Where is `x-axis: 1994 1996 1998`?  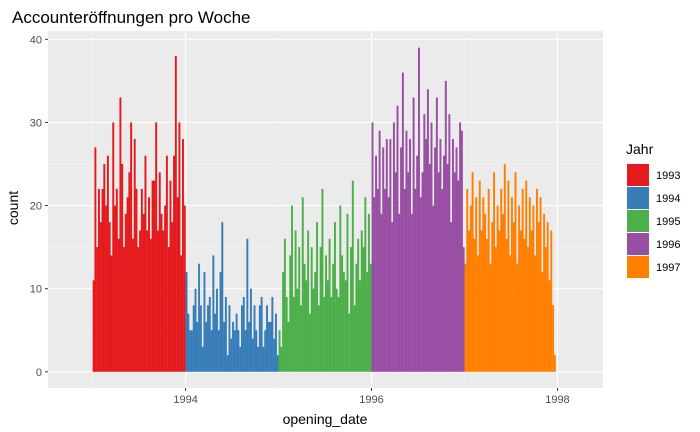
x-axis: 1994 1996 1998 is located at coordinates (371, 397).